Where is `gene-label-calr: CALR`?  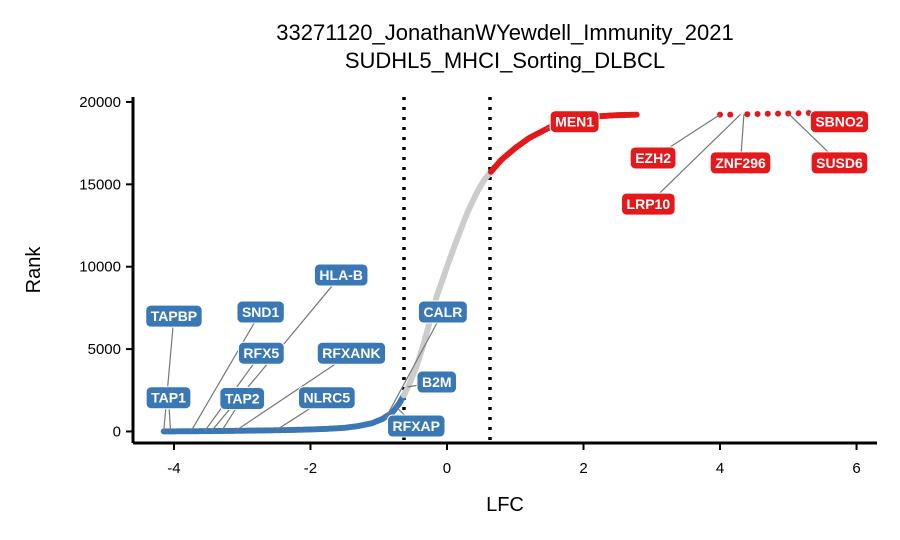 gene-label-calr: CALR is located at coordinates (426, 359).